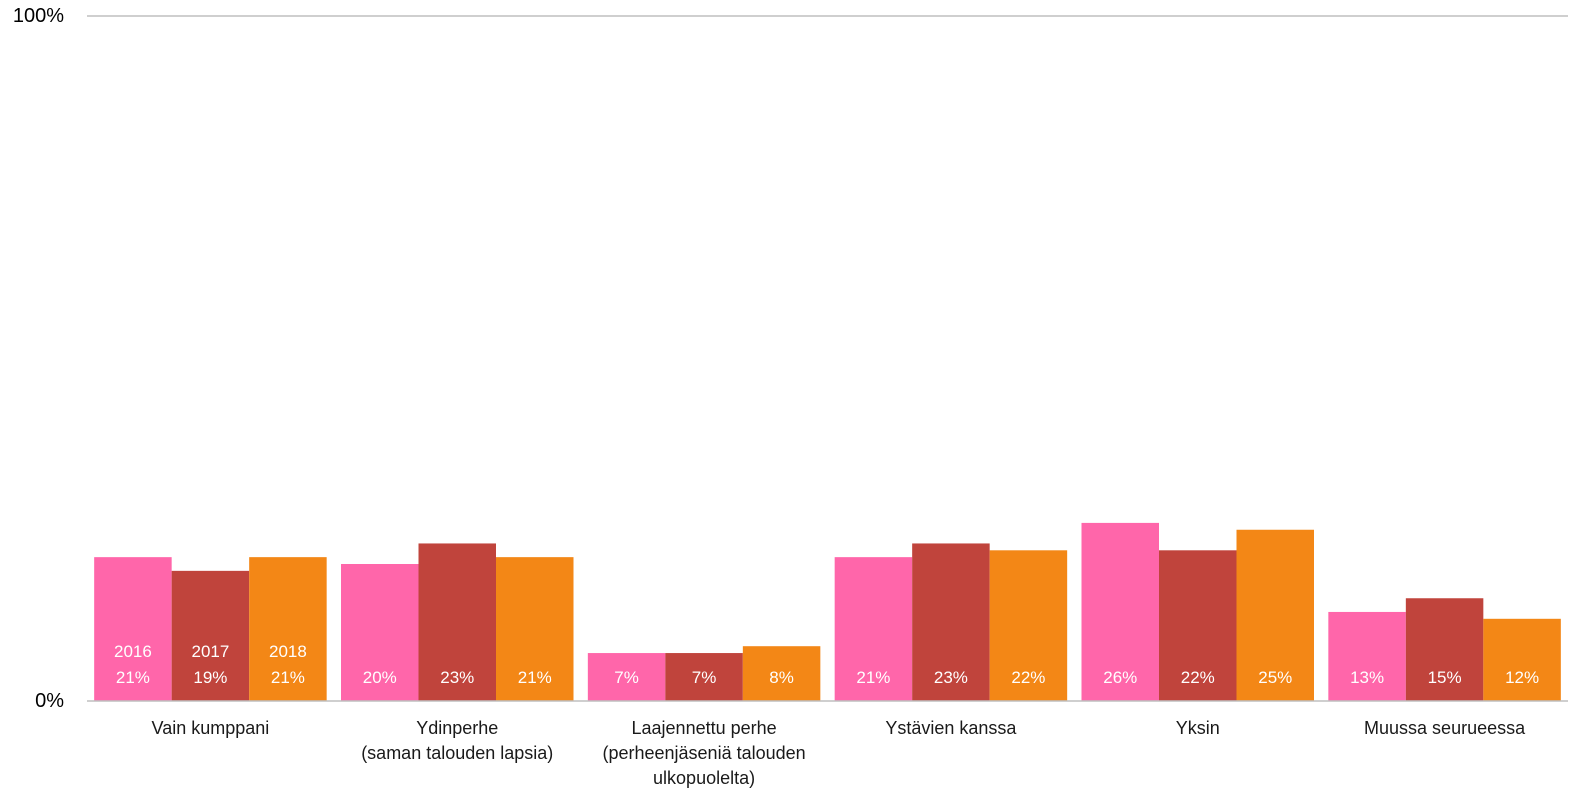 This screenshot has width=1588, height=802. Describe the element at coordinates (951, 677) in the screenshot. I see `data-label-2017-cat-4: 23%` at that location.